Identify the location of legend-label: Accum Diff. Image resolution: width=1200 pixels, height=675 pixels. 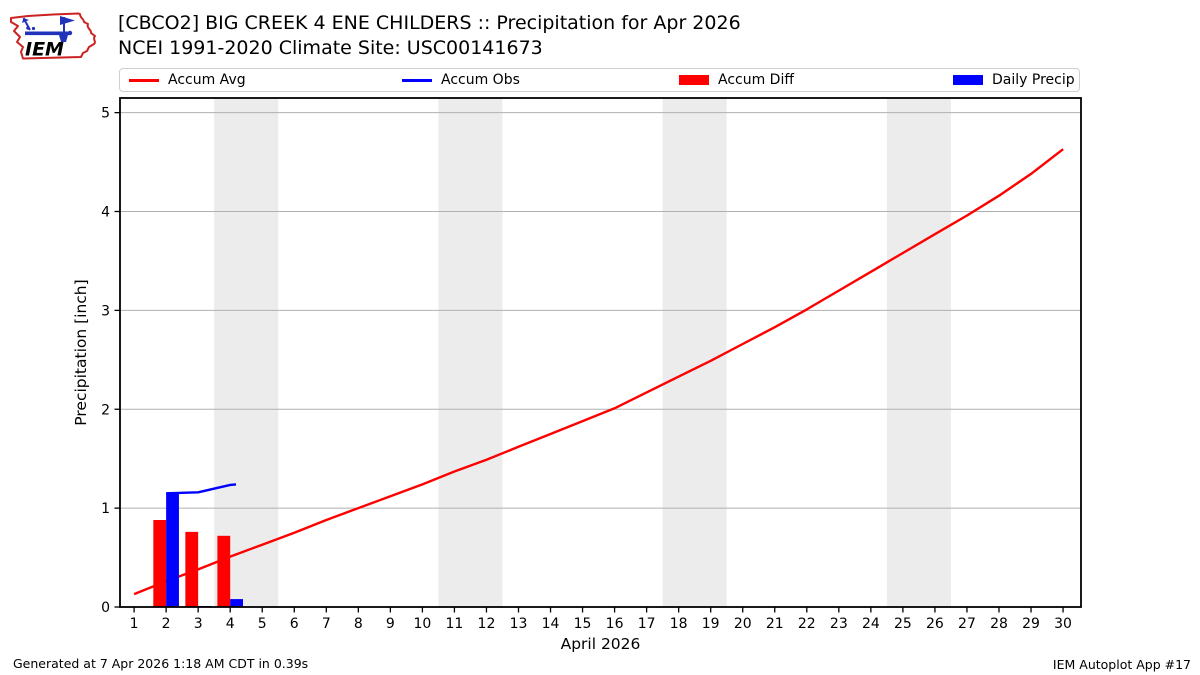
(756, 80).